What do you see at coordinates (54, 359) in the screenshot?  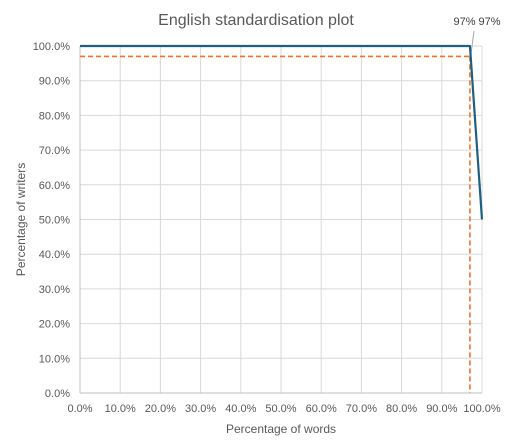 I see `y-tick-label: 10.0%` at bounding box center [54, 359].